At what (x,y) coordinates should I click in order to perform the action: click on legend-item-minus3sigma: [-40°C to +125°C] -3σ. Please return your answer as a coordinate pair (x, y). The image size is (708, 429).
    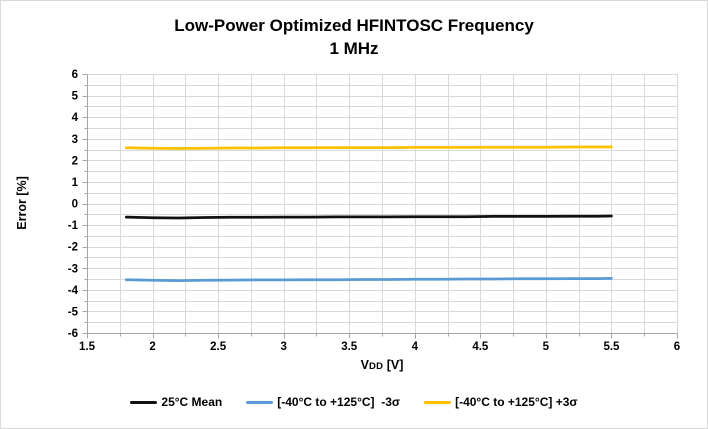
    Looking at the image, I should click on (323, 402).